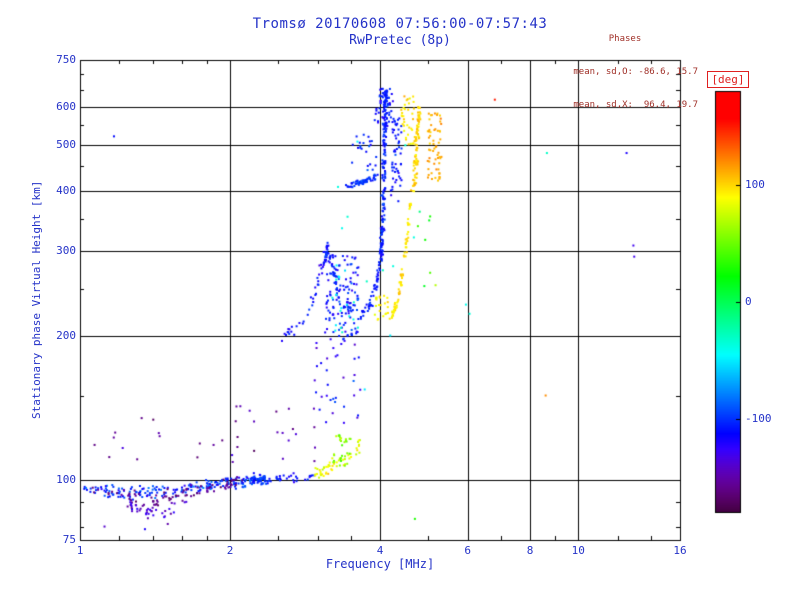  Describe the element at coordinates (66, 59) in the screenshot. I see `y-tick-label: 750` at that location.